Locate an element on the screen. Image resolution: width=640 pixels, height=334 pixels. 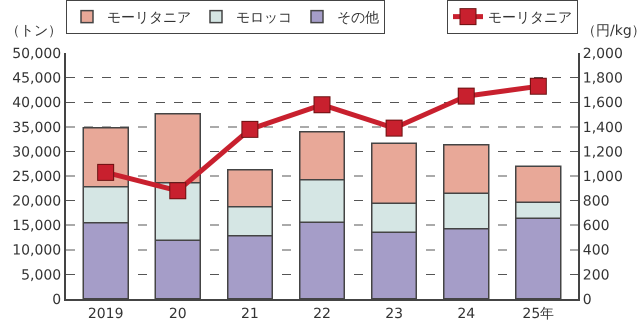
y-tick-label: 50,000 is located at coordinates (37, 54).